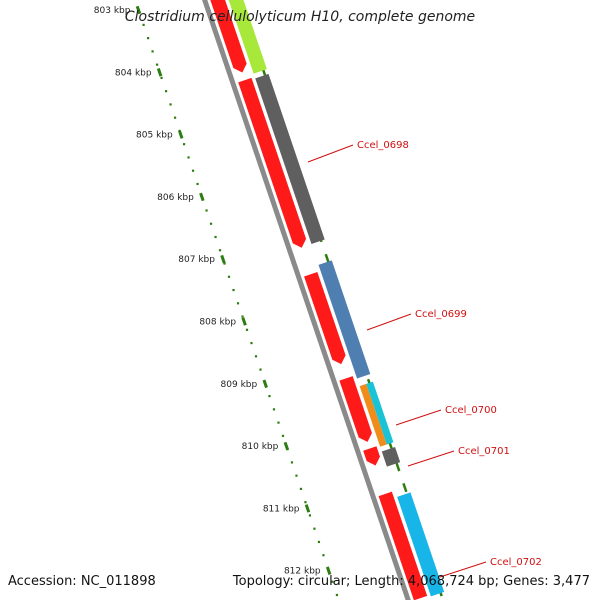  What do you see at coordinates (239, 385) in the screenshot?
I see `ruler-tick-label: 809 kbp` at bounding box center [239, 385].